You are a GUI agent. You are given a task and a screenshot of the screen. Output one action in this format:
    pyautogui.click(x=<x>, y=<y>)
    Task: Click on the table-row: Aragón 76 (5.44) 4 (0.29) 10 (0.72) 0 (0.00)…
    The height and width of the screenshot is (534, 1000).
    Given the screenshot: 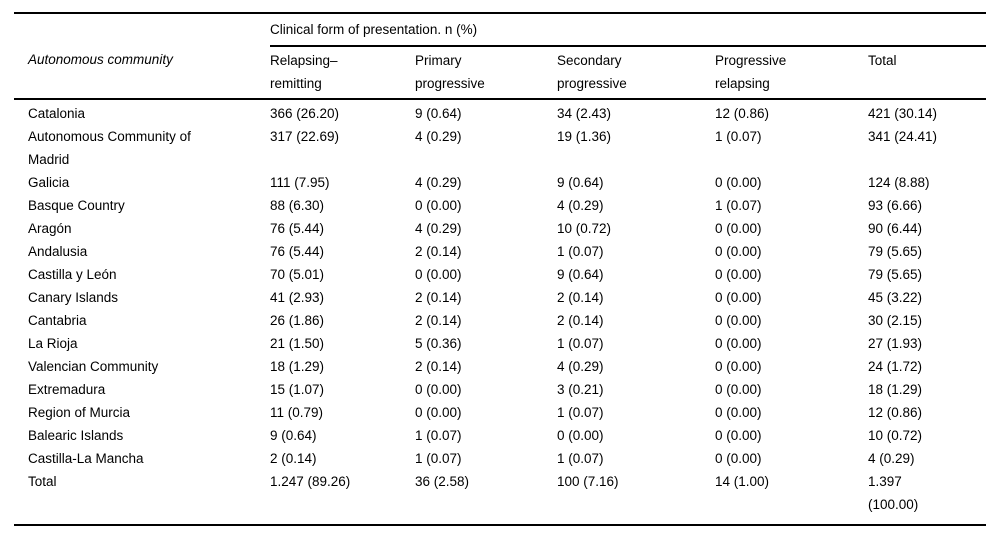 What is the action you would take?
    pyautogui.click(x=500, y=228)
    